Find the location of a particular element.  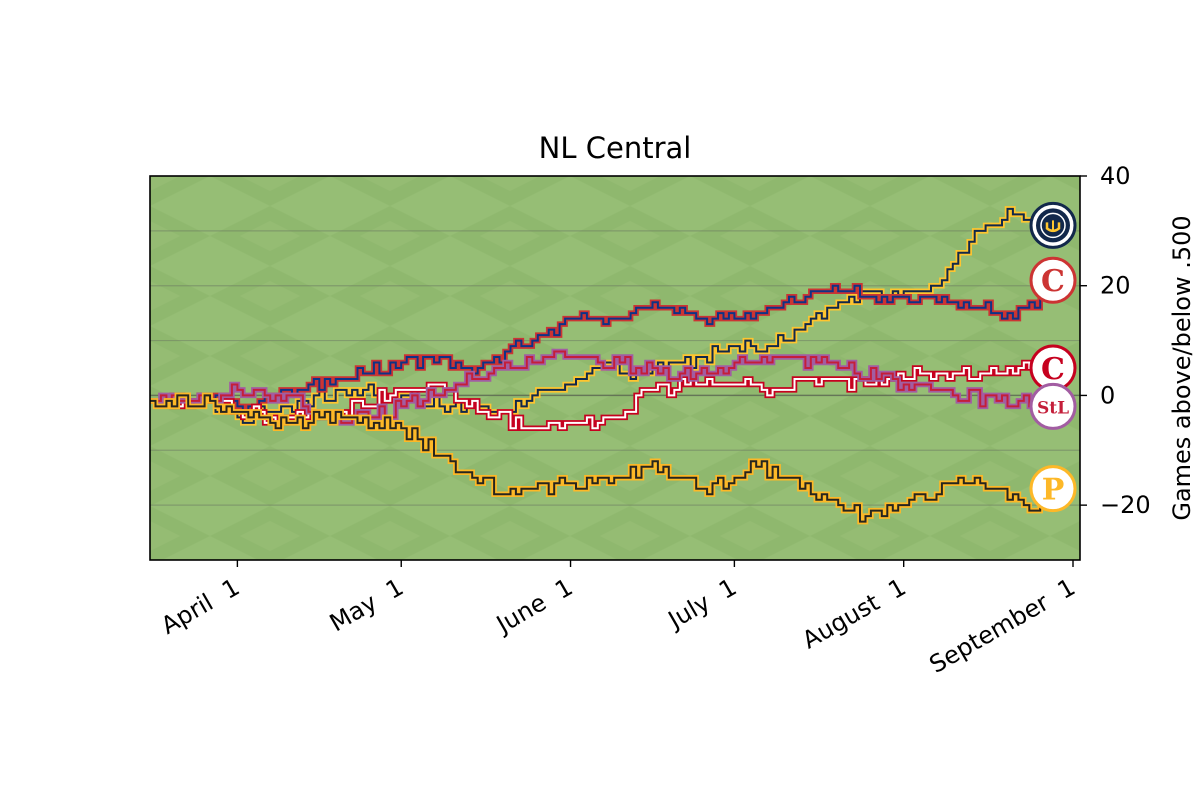

y-tick-label: 20 is located at coordinates (1115, 286).